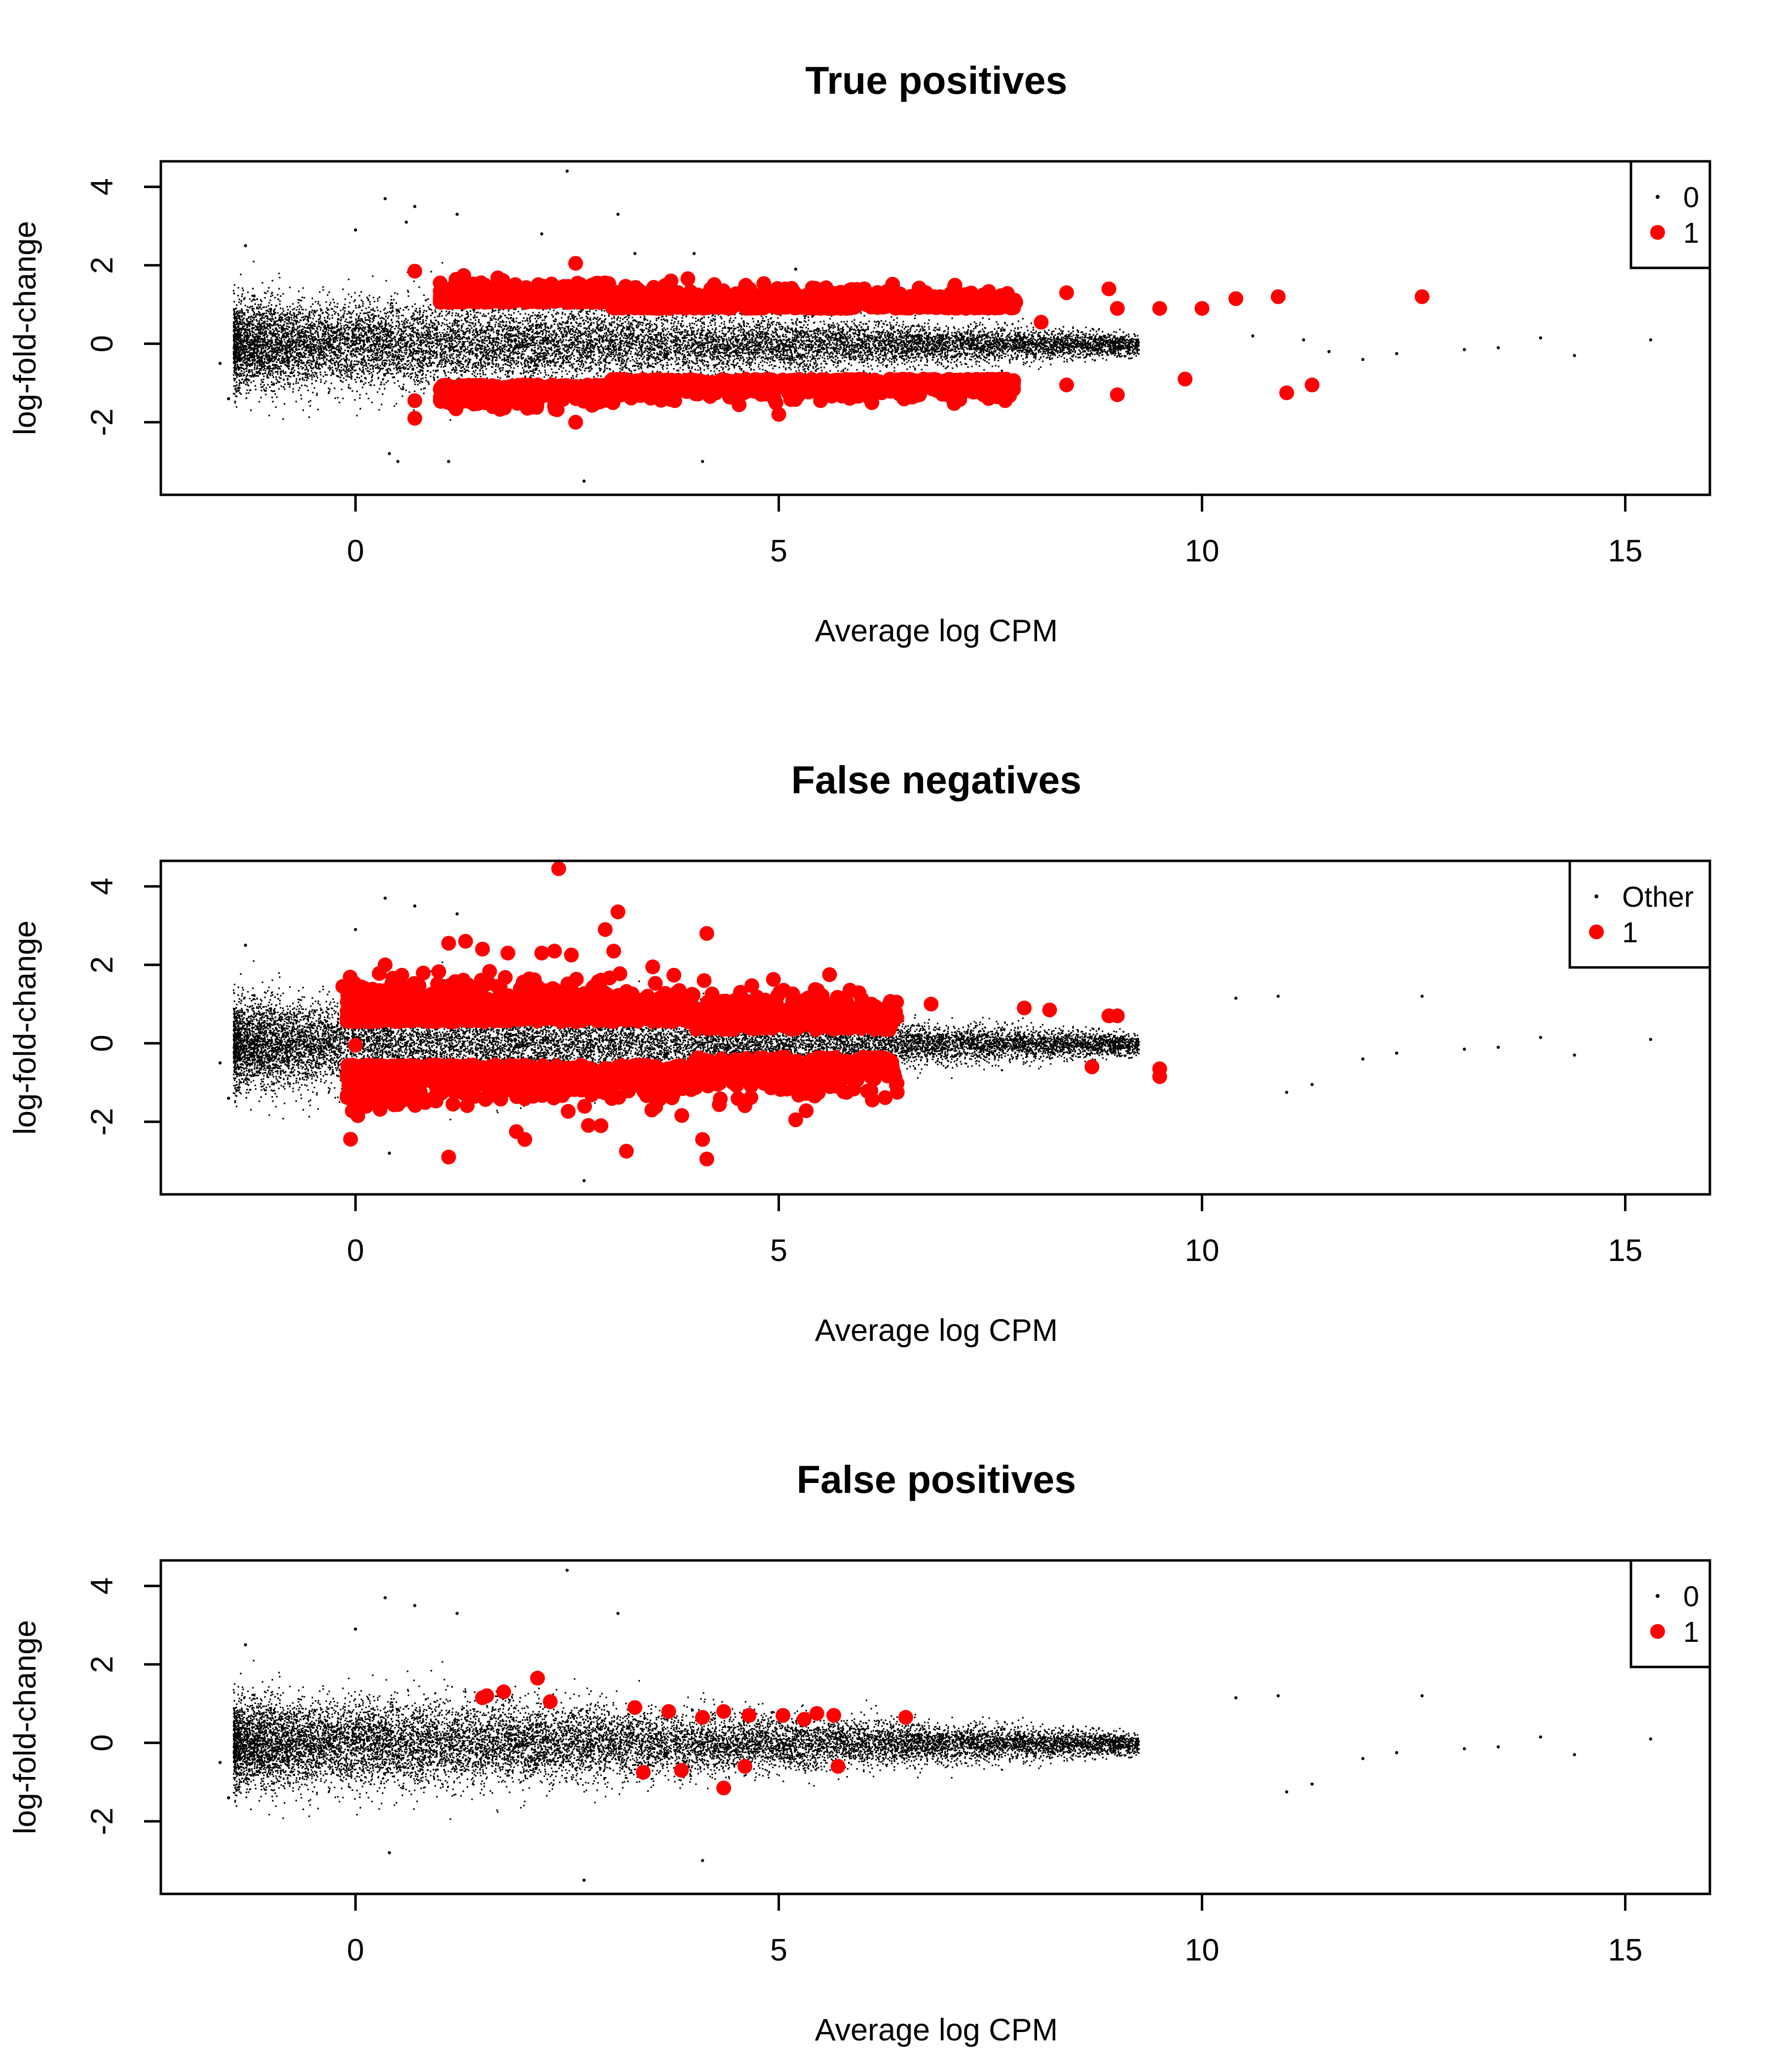  I want to click on background-points, so click(686, 340).